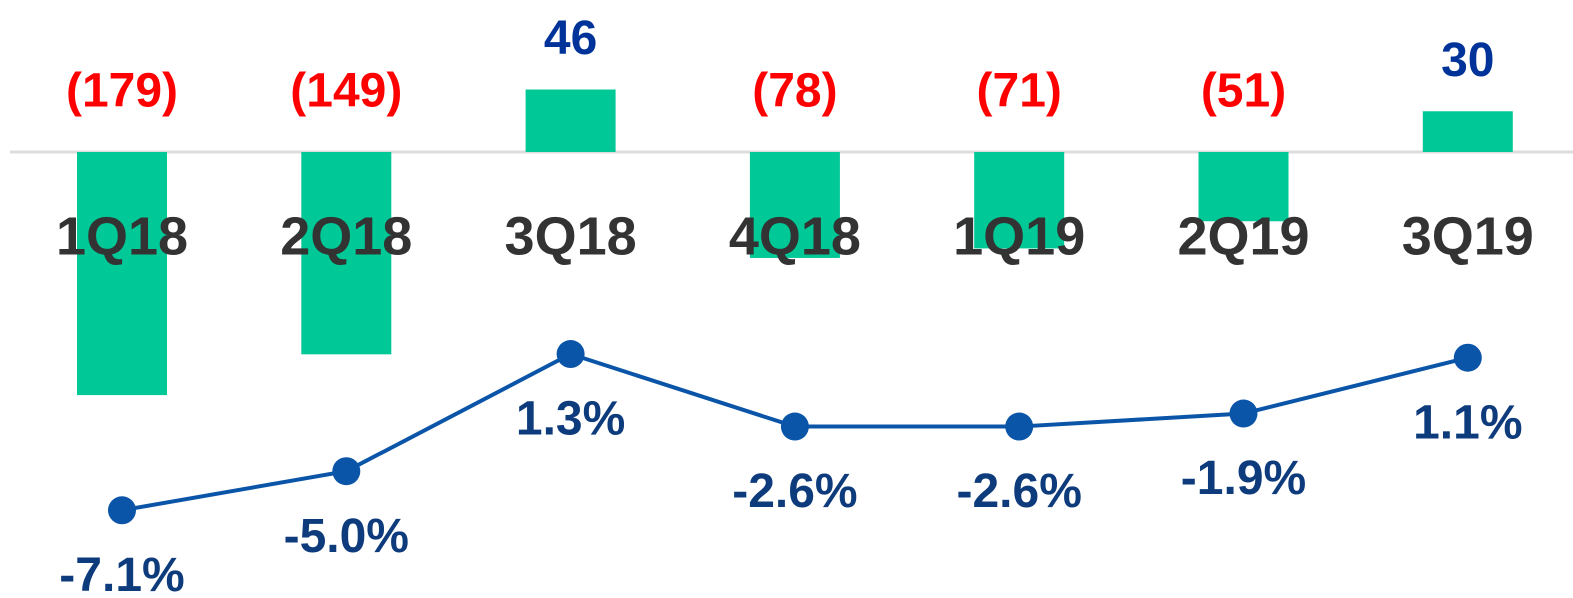  Describe the element at coordinates (346, 91) in the screenshot. I see `bar-value-label: (149)` at that location.